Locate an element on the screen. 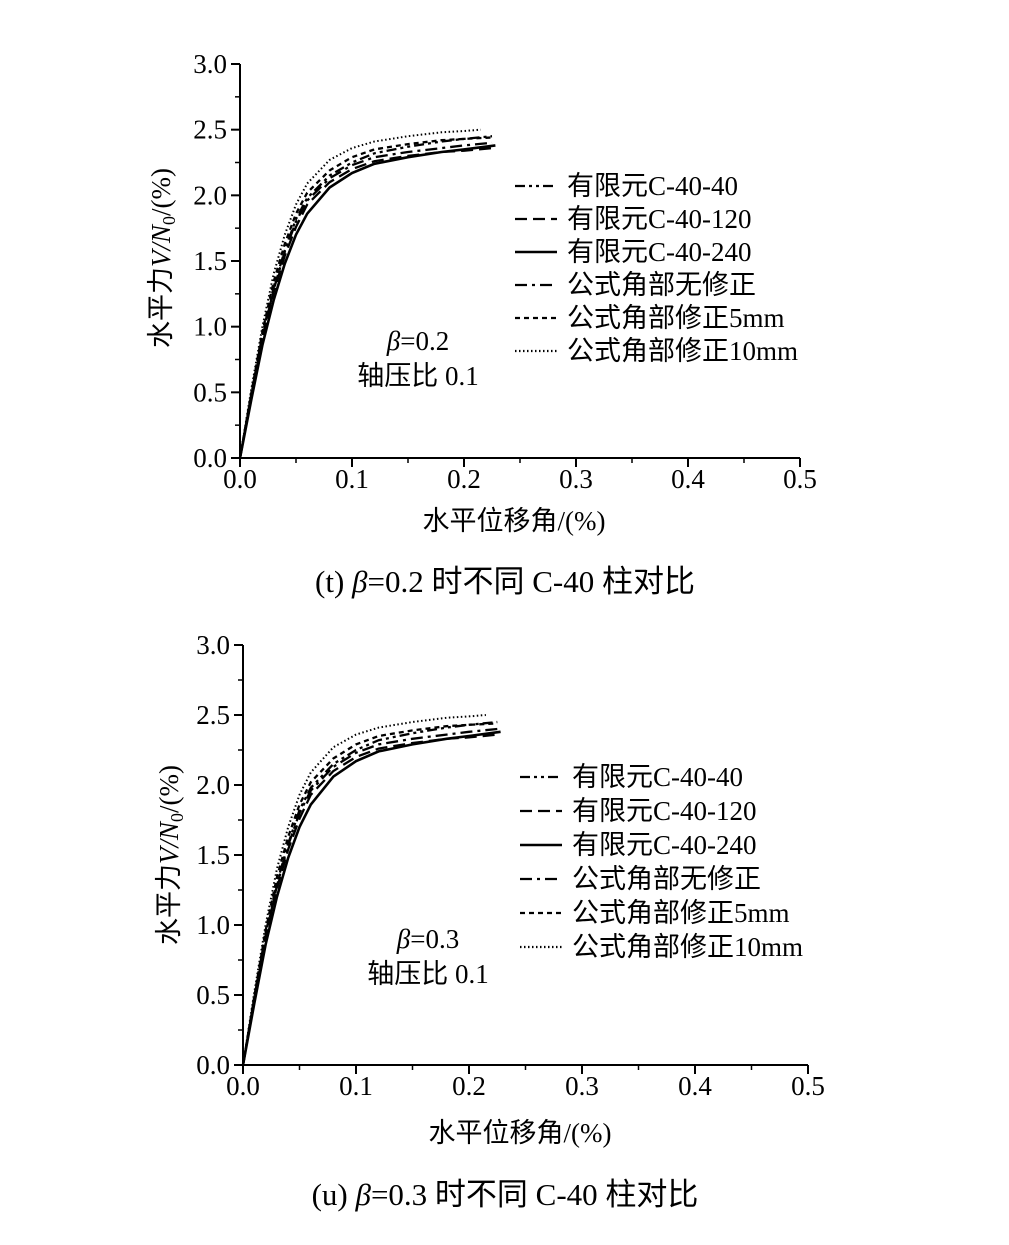 The image size is (1009, 1245). caption-id: (t) is located at coordinates (329, 581).